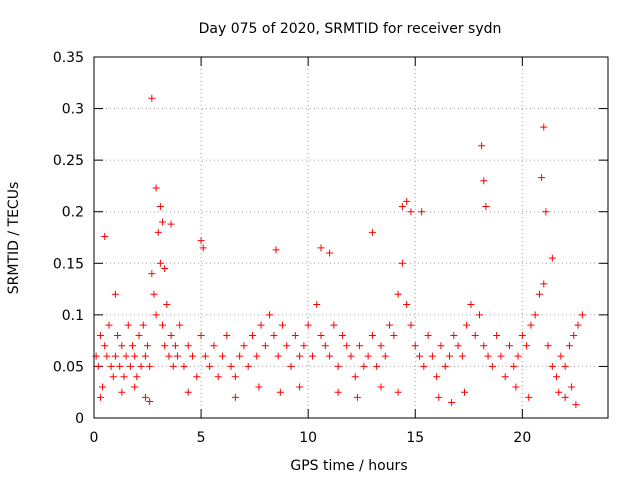 Image resolution: width=640 pixels, height=480 pixels. Describe the element at coordinates (522, 438) in the screenshot. I see `x-tick-label: 20` at that location.